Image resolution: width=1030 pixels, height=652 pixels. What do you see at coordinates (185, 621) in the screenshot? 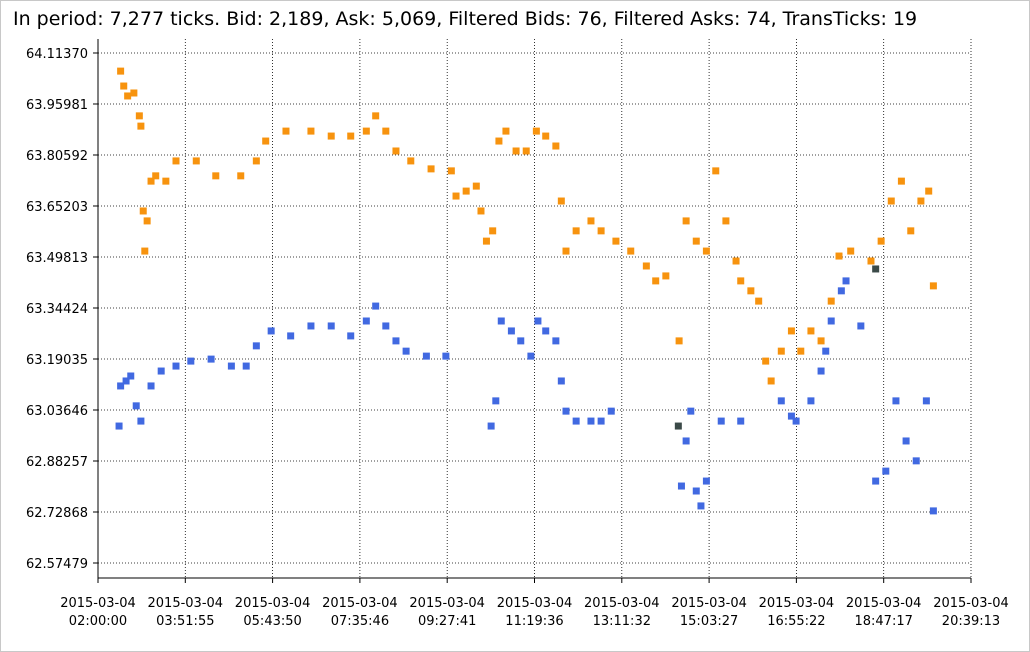
I see `x-tick-label: 03:51:55` at bounding box center [185, 621].